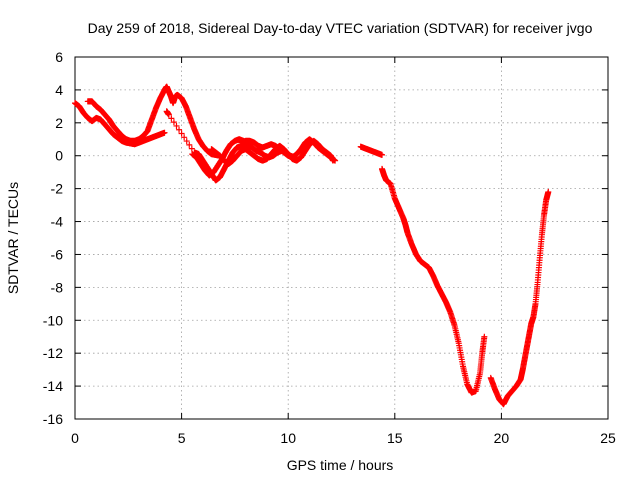 The image size is (640, 485). What do you see at coordinates (395, 438) in the screenshot?
I see `x-tick-label: 15` at bounding box center [395, 438].